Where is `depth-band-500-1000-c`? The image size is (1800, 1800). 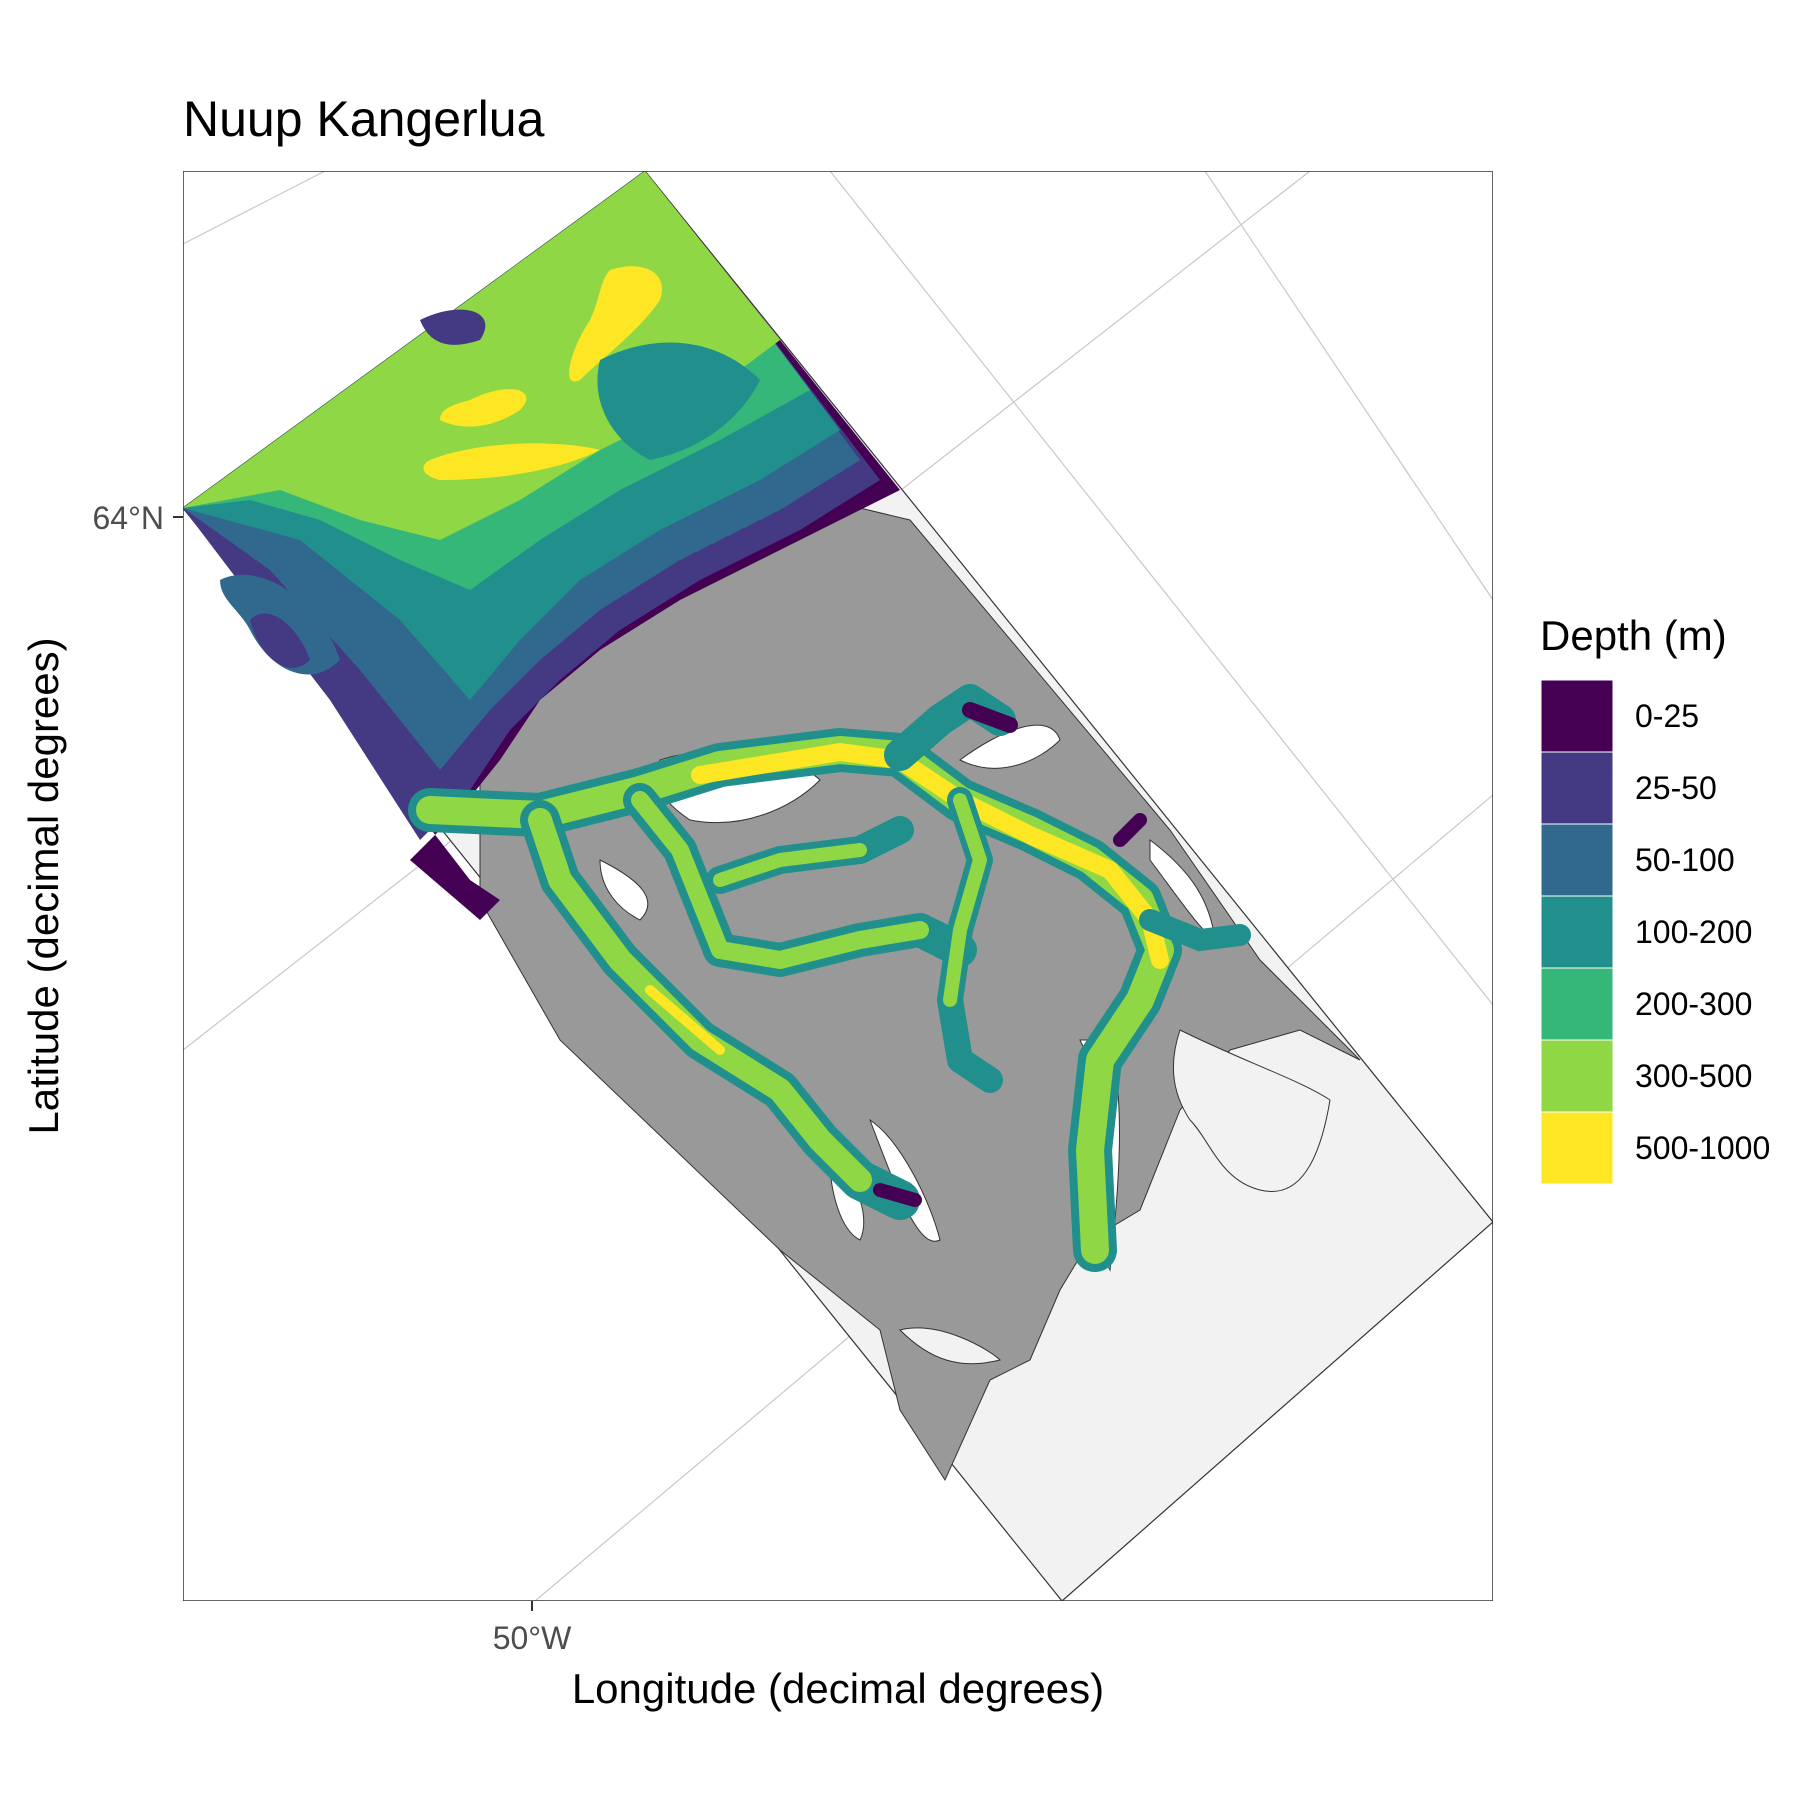
depth-band-500-1000-c is located at coordinates (511, 461).